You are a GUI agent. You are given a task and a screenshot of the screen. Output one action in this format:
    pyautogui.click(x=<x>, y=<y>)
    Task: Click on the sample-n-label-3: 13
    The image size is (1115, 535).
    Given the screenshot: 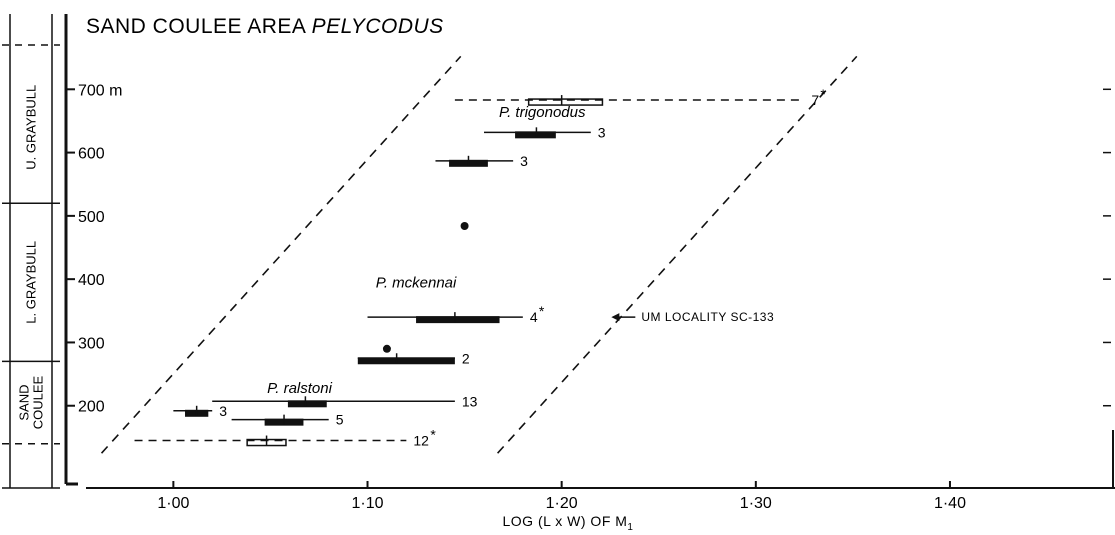 What is the action you would take?
    pyautogui.click(x=470, y=401)
    